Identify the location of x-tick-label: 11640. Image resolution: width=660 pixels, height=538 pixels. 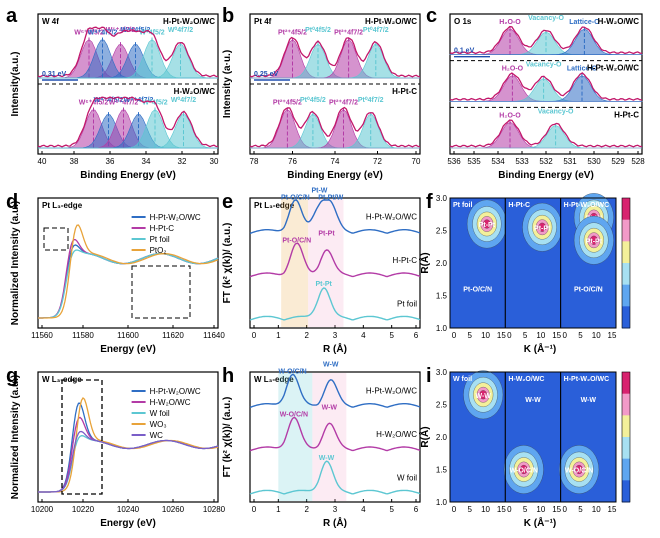
(214, 335).